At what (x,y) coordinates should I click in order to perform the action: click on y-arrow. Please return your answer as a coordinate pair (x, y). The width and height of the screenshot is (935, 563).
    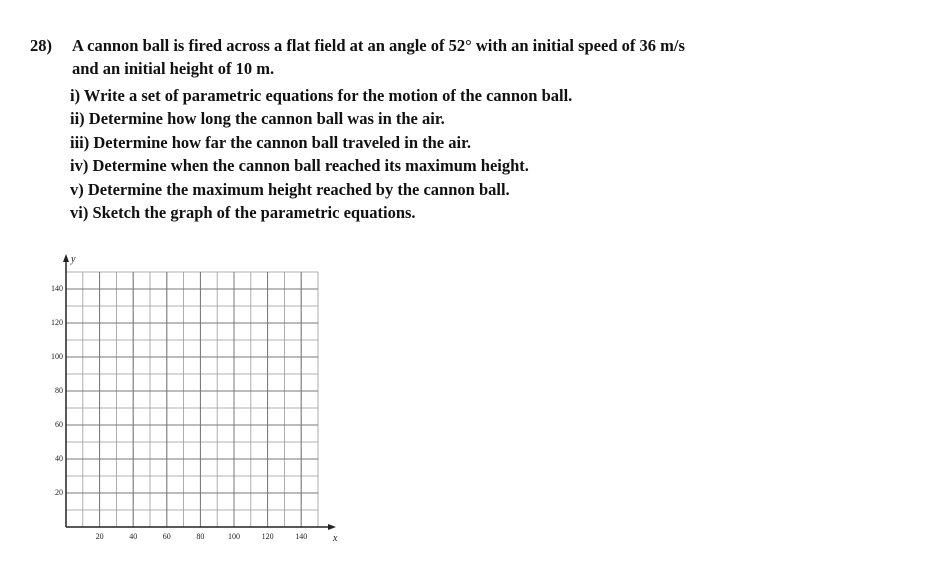
    Looking at the image, I should click on (66, 258).